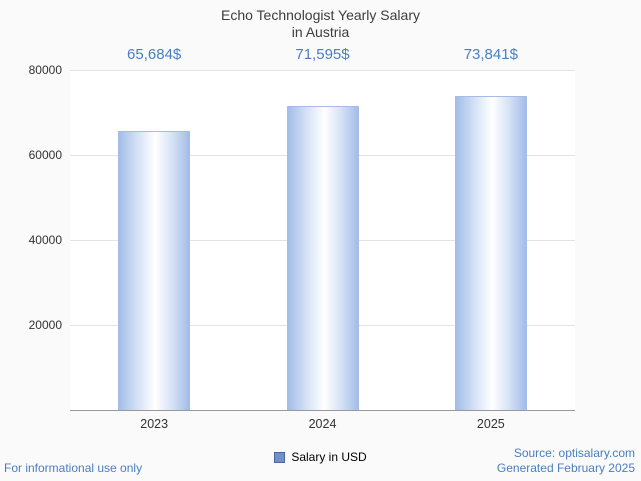 The height and width of the screenshot is (481, 641). What do you see at coordinates (320, 31) in the screenshot?
I see `chart-title-line2: in Austria` at bounding box center [320, 31].